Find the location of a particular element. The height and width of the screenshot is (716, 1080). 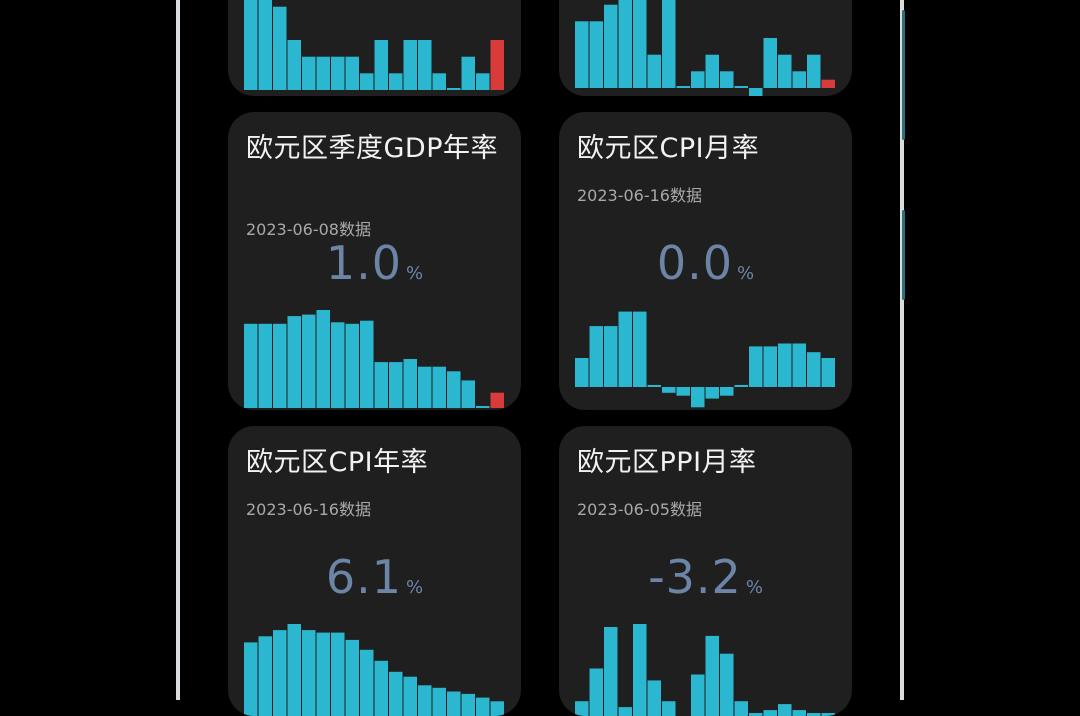

indicator-card-top-left is located at coordinates (374, 48).